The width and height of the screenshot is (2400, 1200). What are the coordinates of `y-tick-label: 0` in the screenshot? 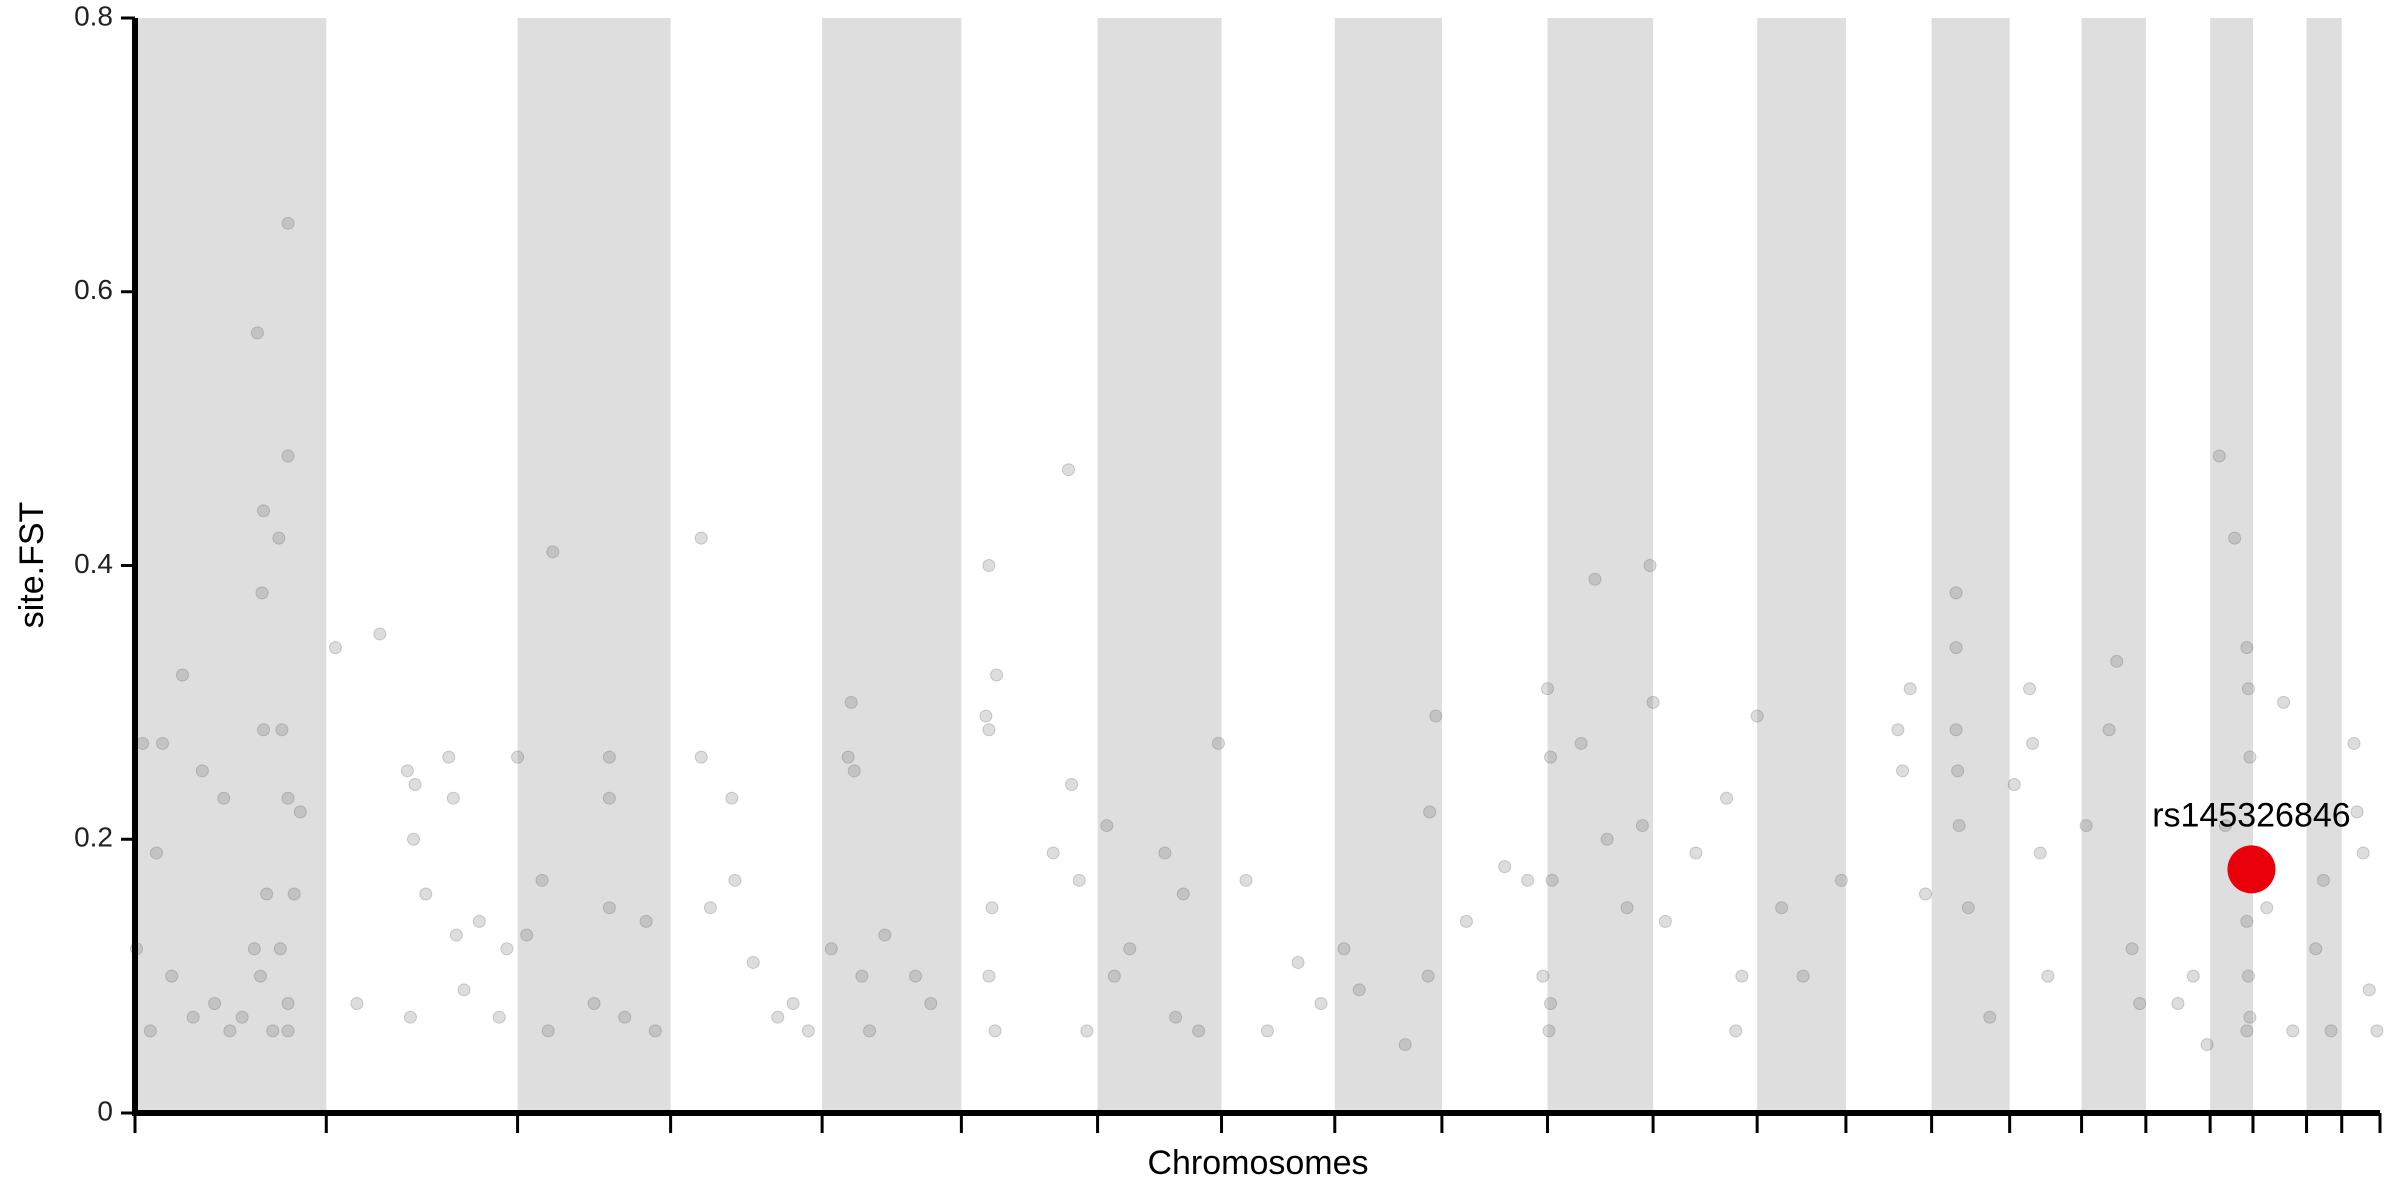 It's located at (105, 1110).